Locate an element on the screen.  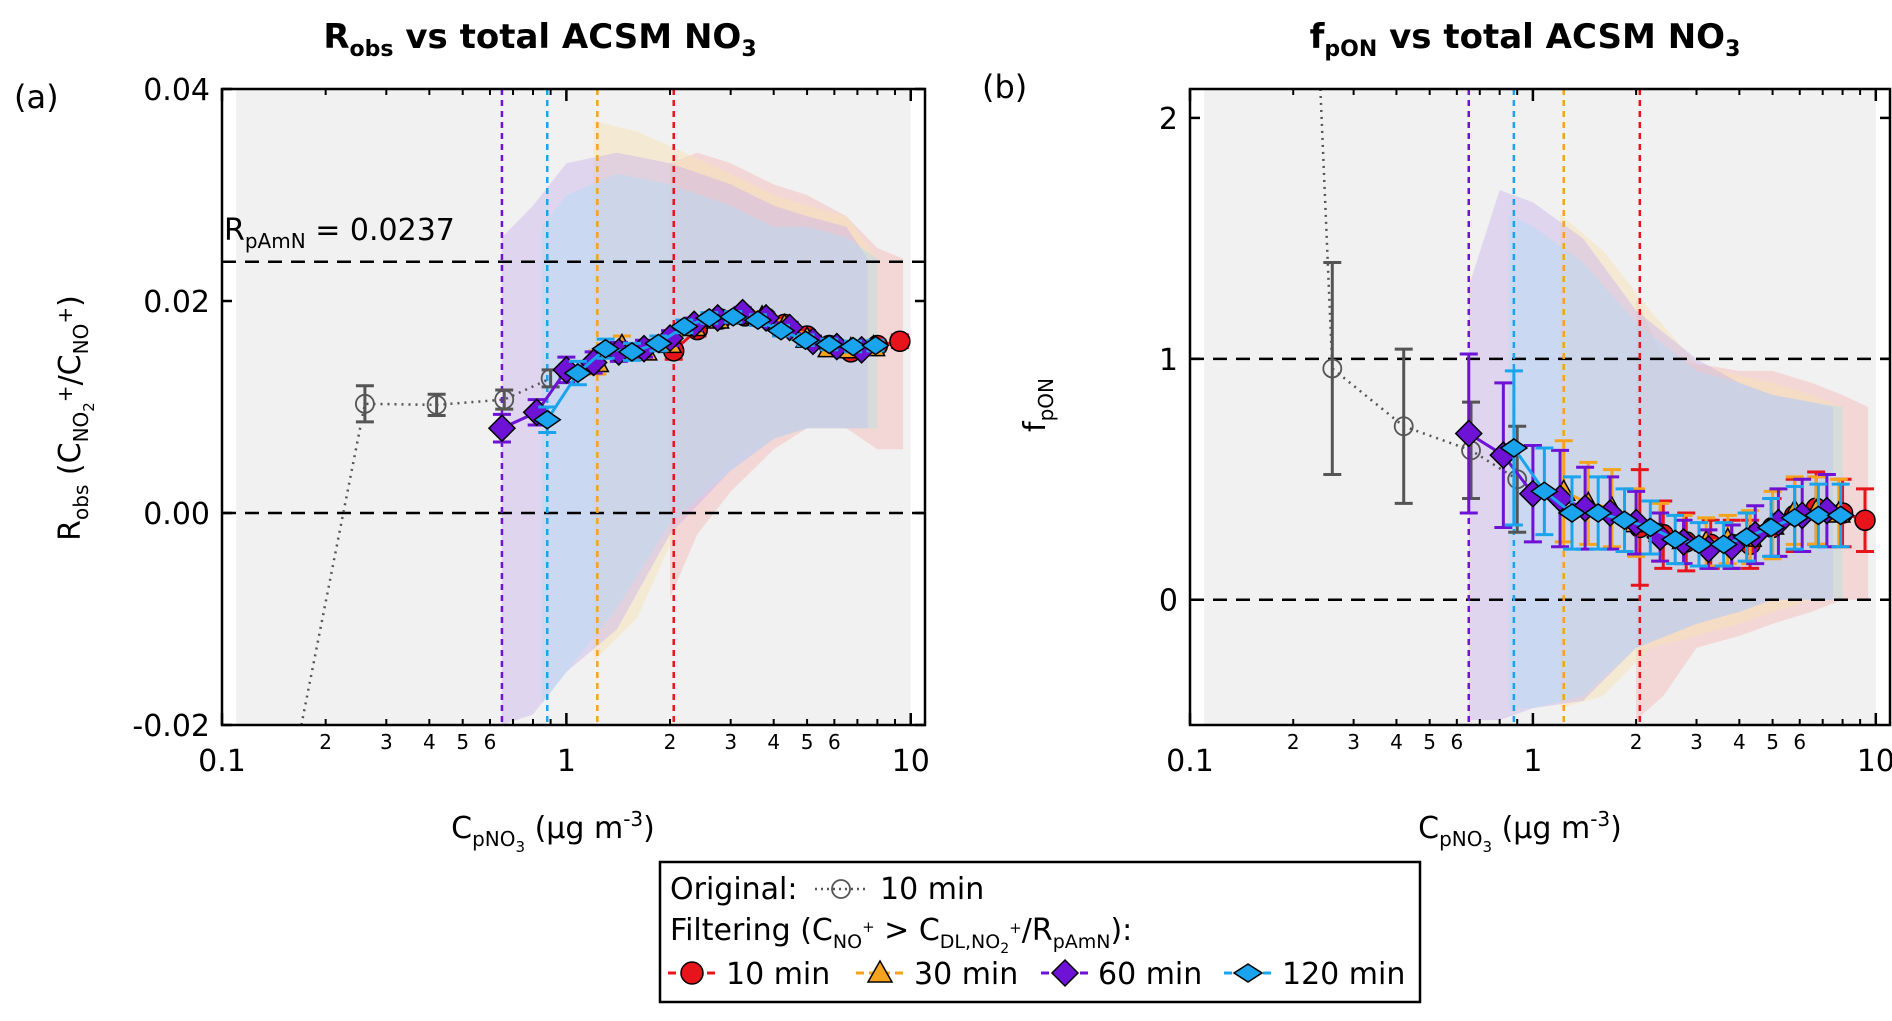
legend-10min-marker is located at coordinates (692, 973).